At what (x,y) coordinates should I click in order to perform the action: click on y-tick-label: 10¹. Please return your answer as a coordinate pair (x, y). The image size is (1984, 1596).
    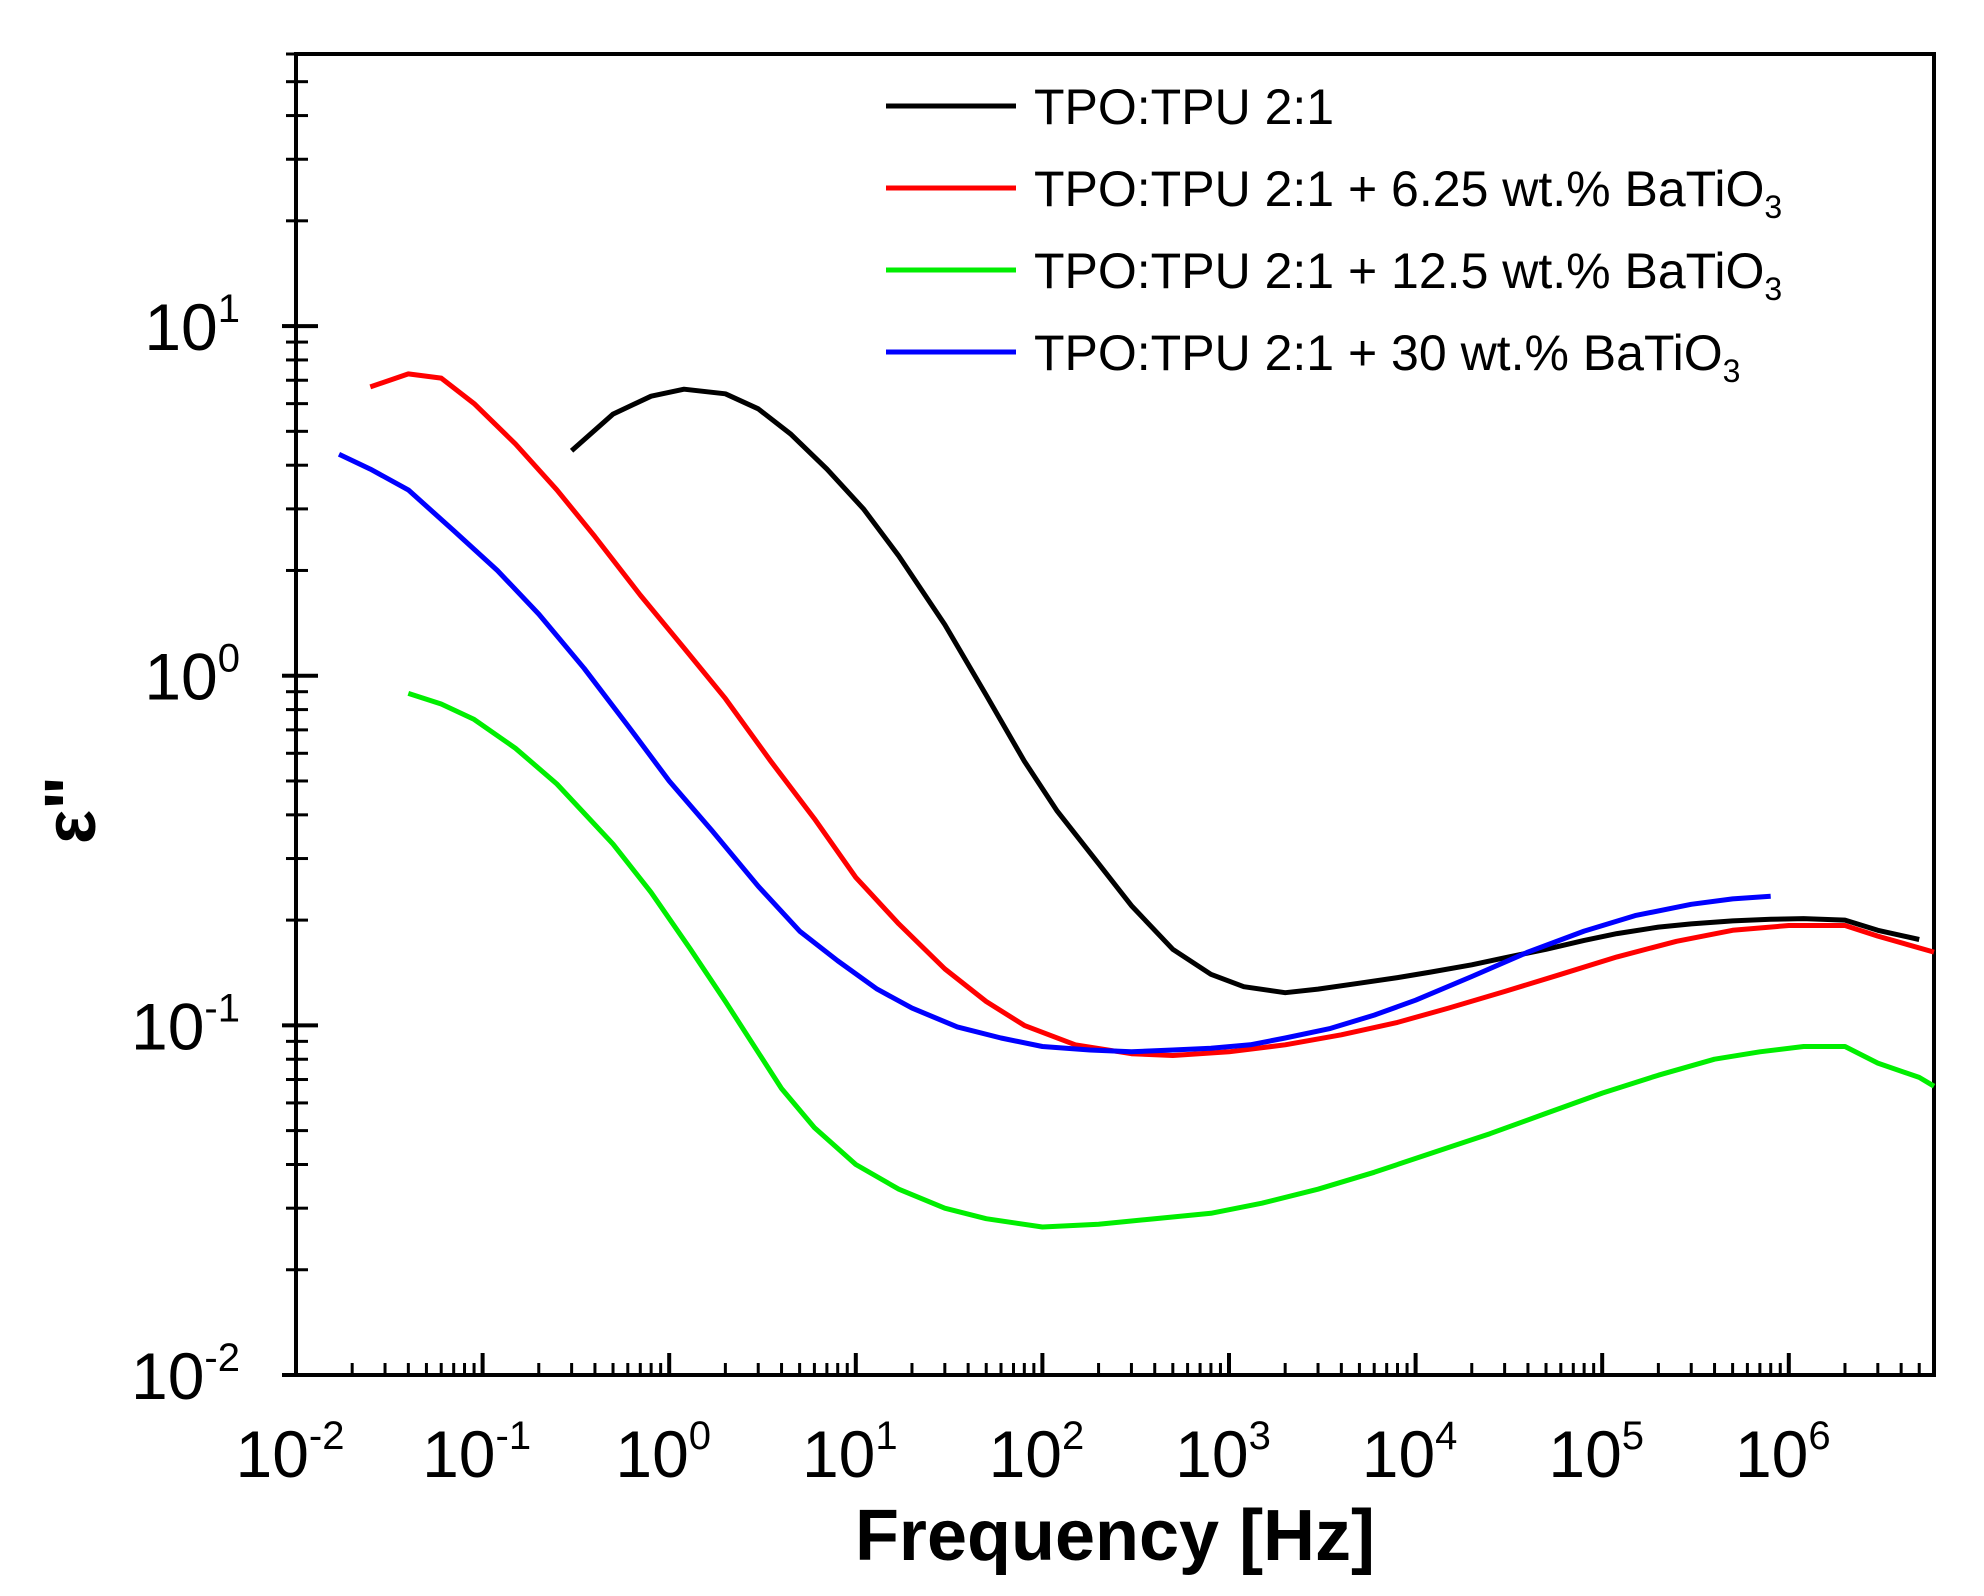
    Looking at the image, I should click on (192, 325).